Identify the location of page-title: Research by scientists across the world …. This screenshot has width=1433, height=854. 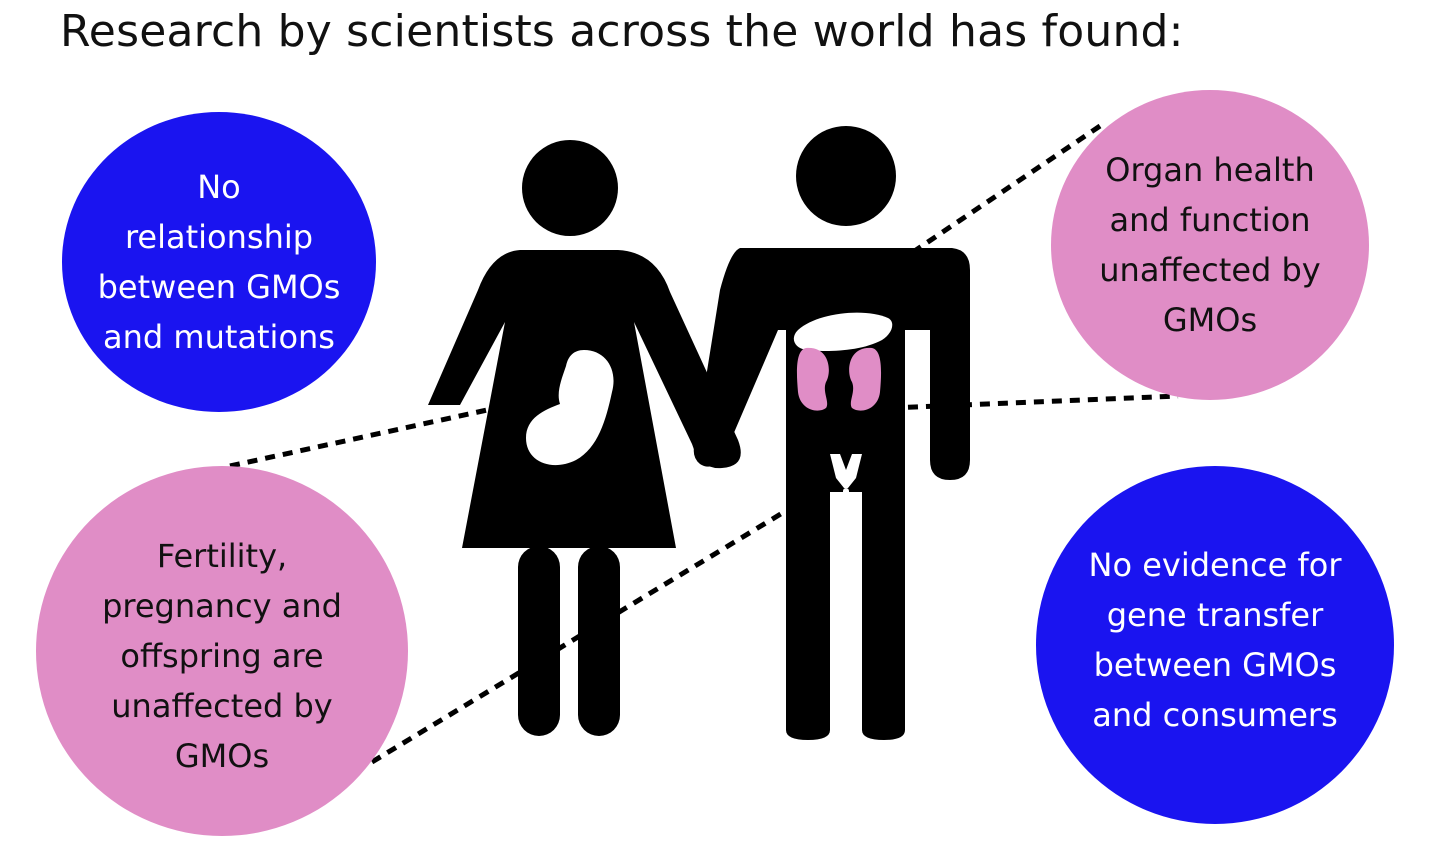
(622, 31).